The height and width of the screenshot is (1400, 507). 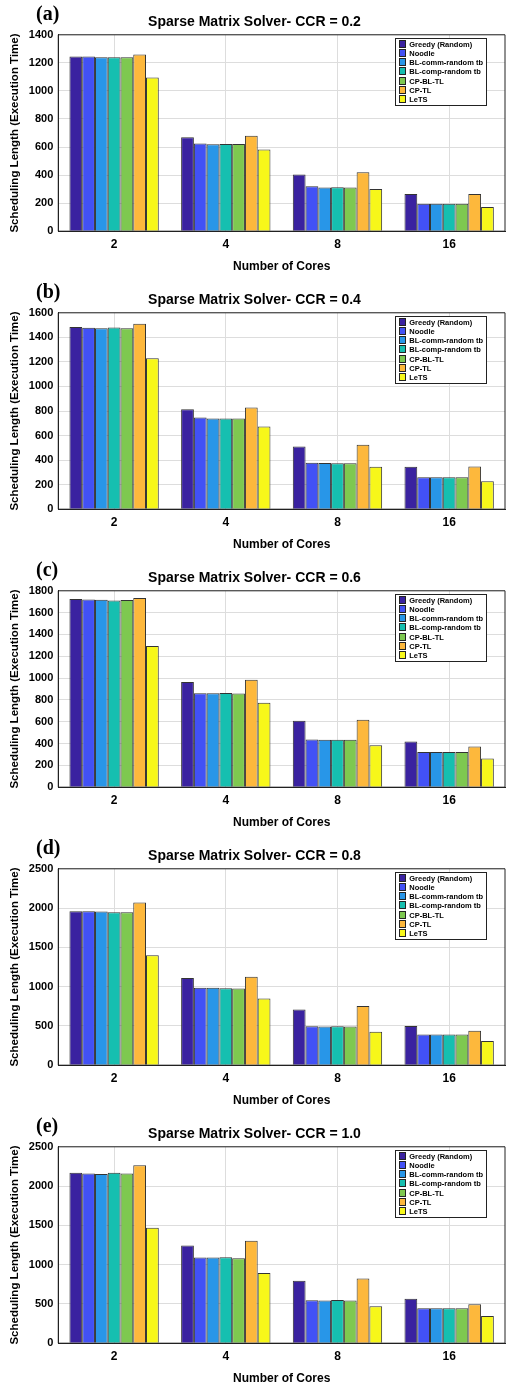 I want to click on chart-title: Sparse Matrix Solver- CCR = 0.6, so click(x=255, y=577).